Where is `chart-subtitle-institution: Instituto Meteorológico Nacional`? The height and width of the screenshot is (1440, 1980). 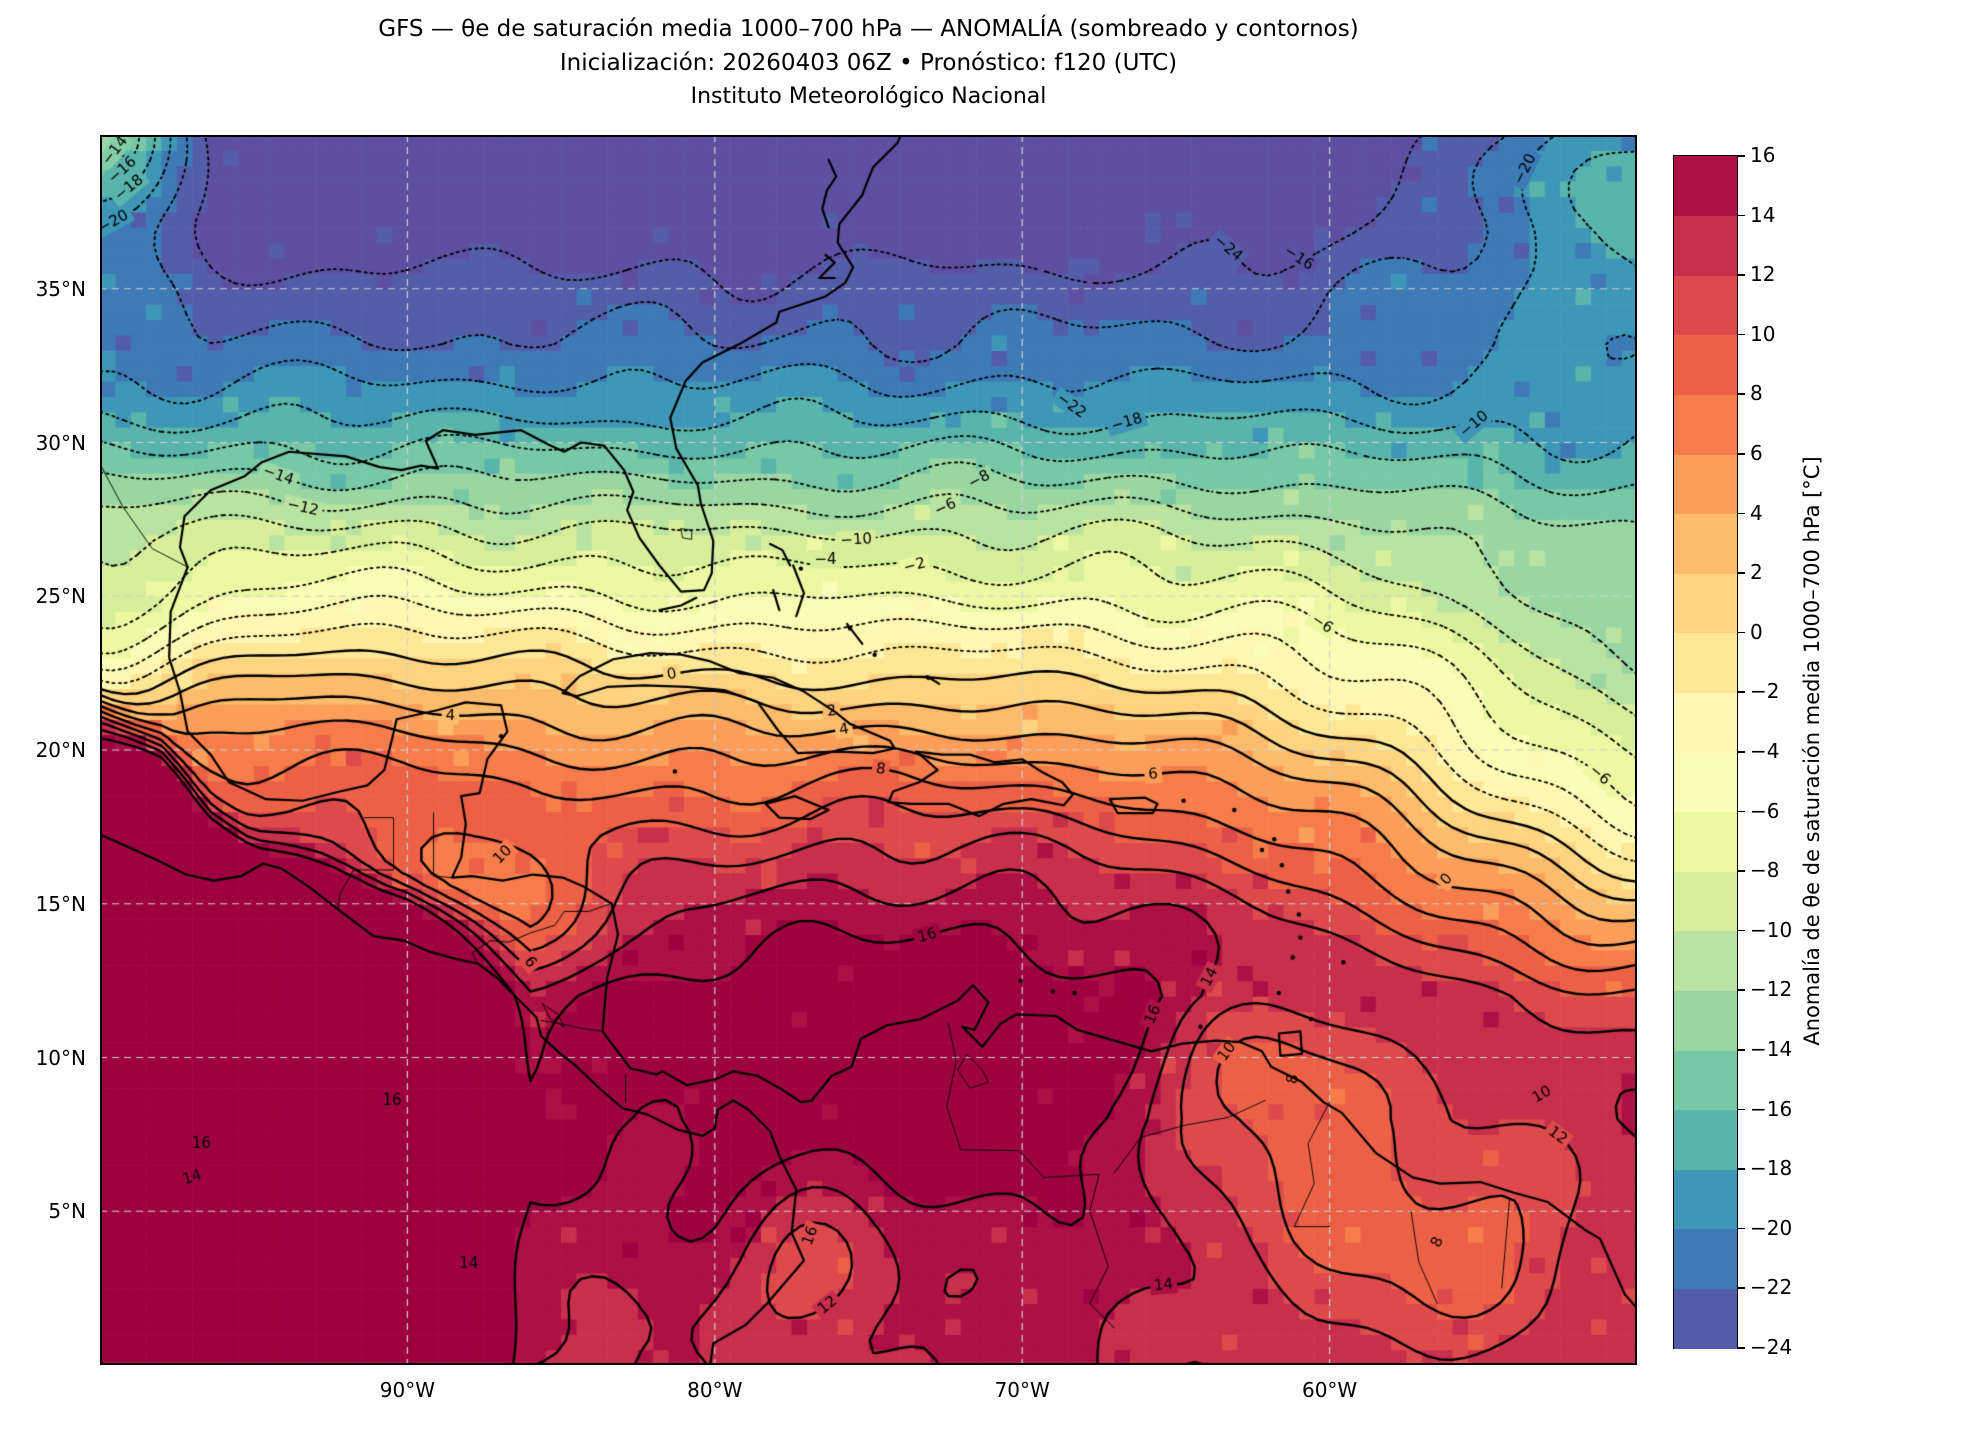 chart-subtitle-institution: Instituto Meteorológico Nacional is located at coordinates (868, 96).